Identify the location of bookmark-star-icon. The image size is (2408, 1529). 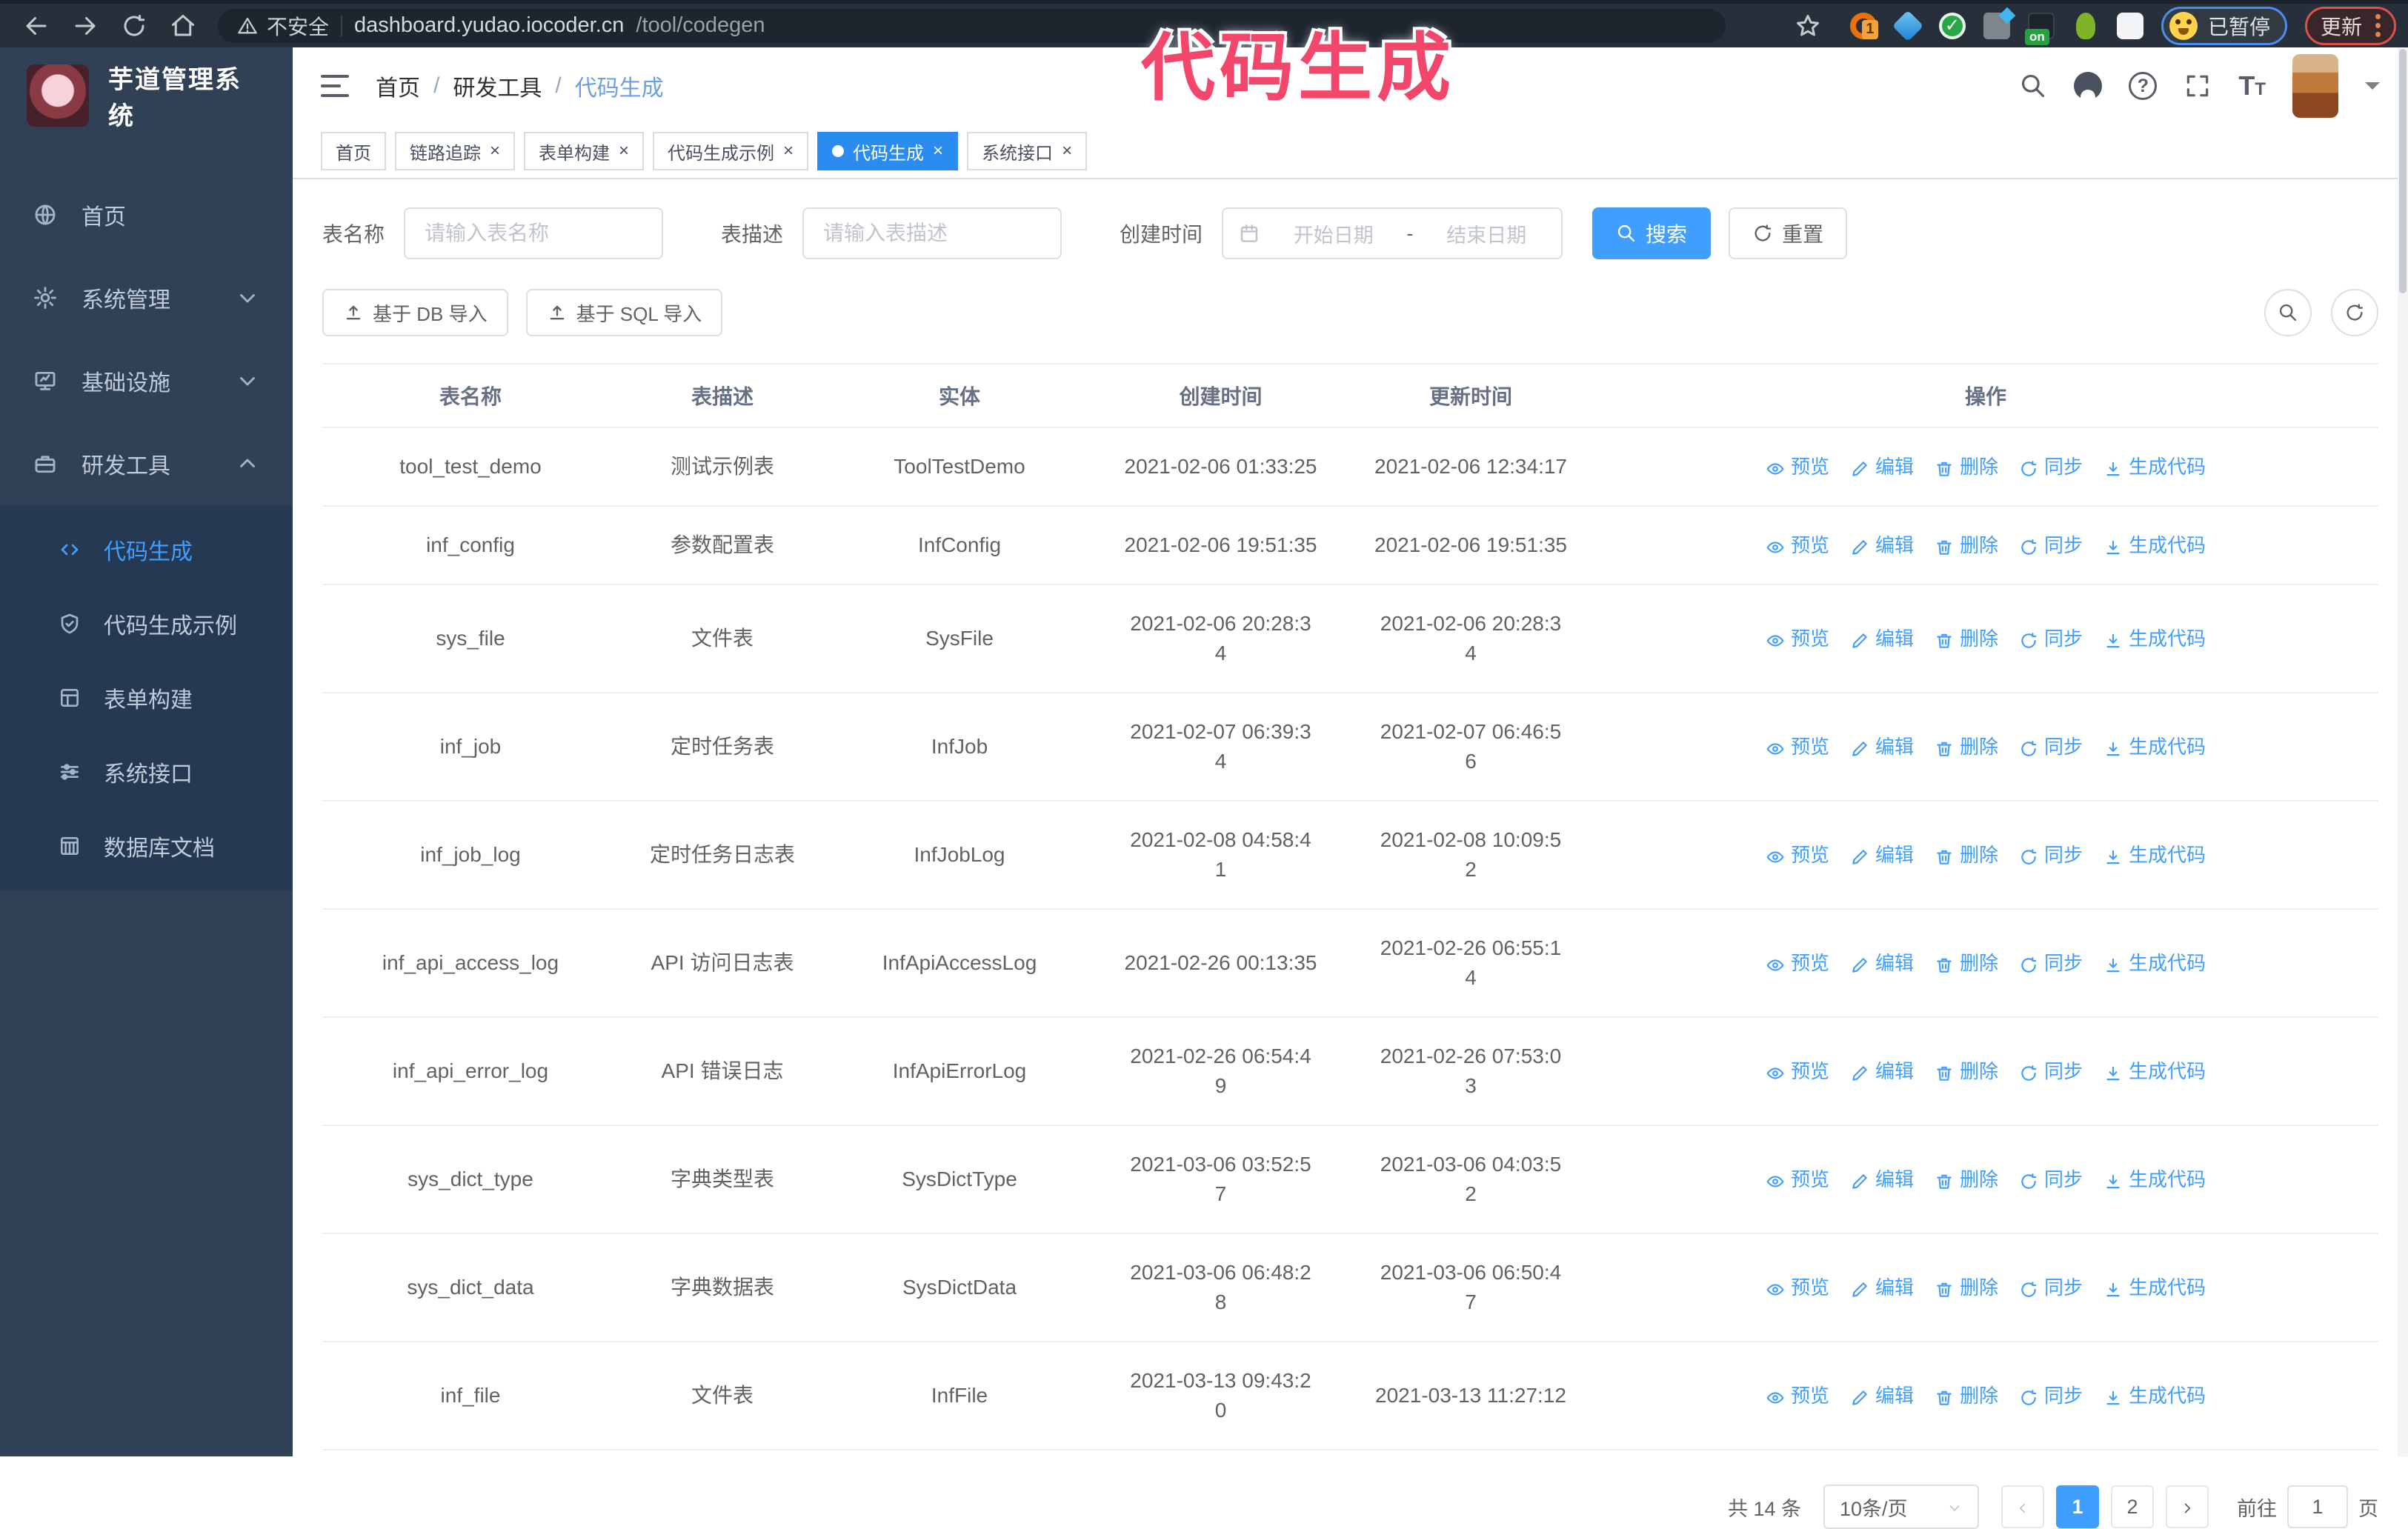
(1808, 26).